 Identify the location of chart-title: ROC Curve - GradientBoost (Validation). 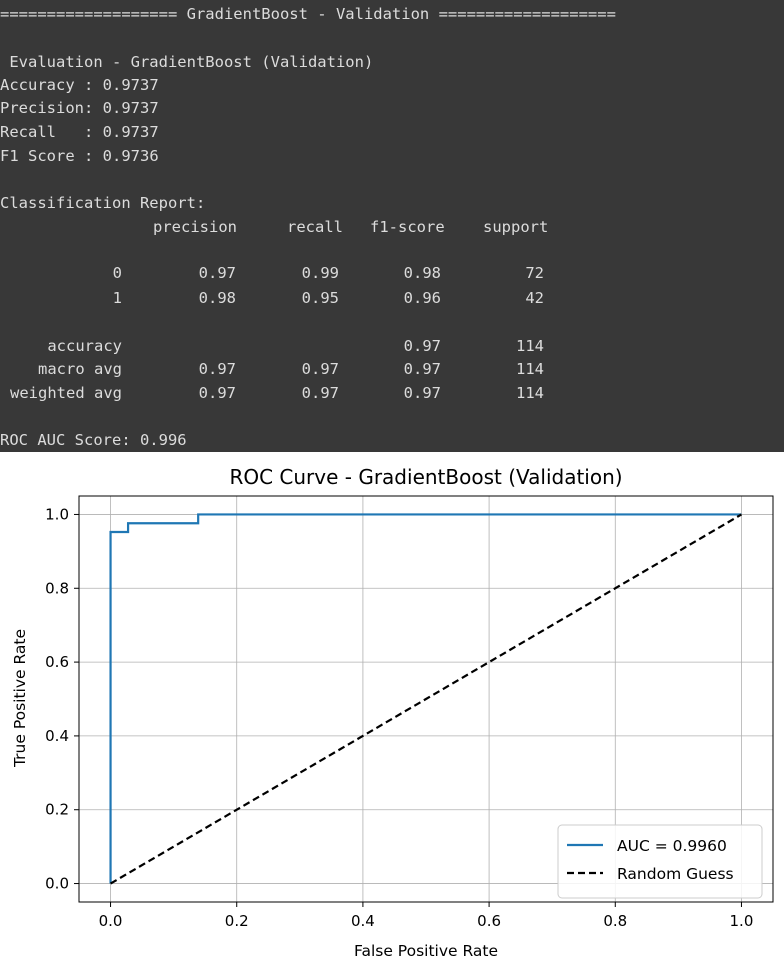
(425, 477).